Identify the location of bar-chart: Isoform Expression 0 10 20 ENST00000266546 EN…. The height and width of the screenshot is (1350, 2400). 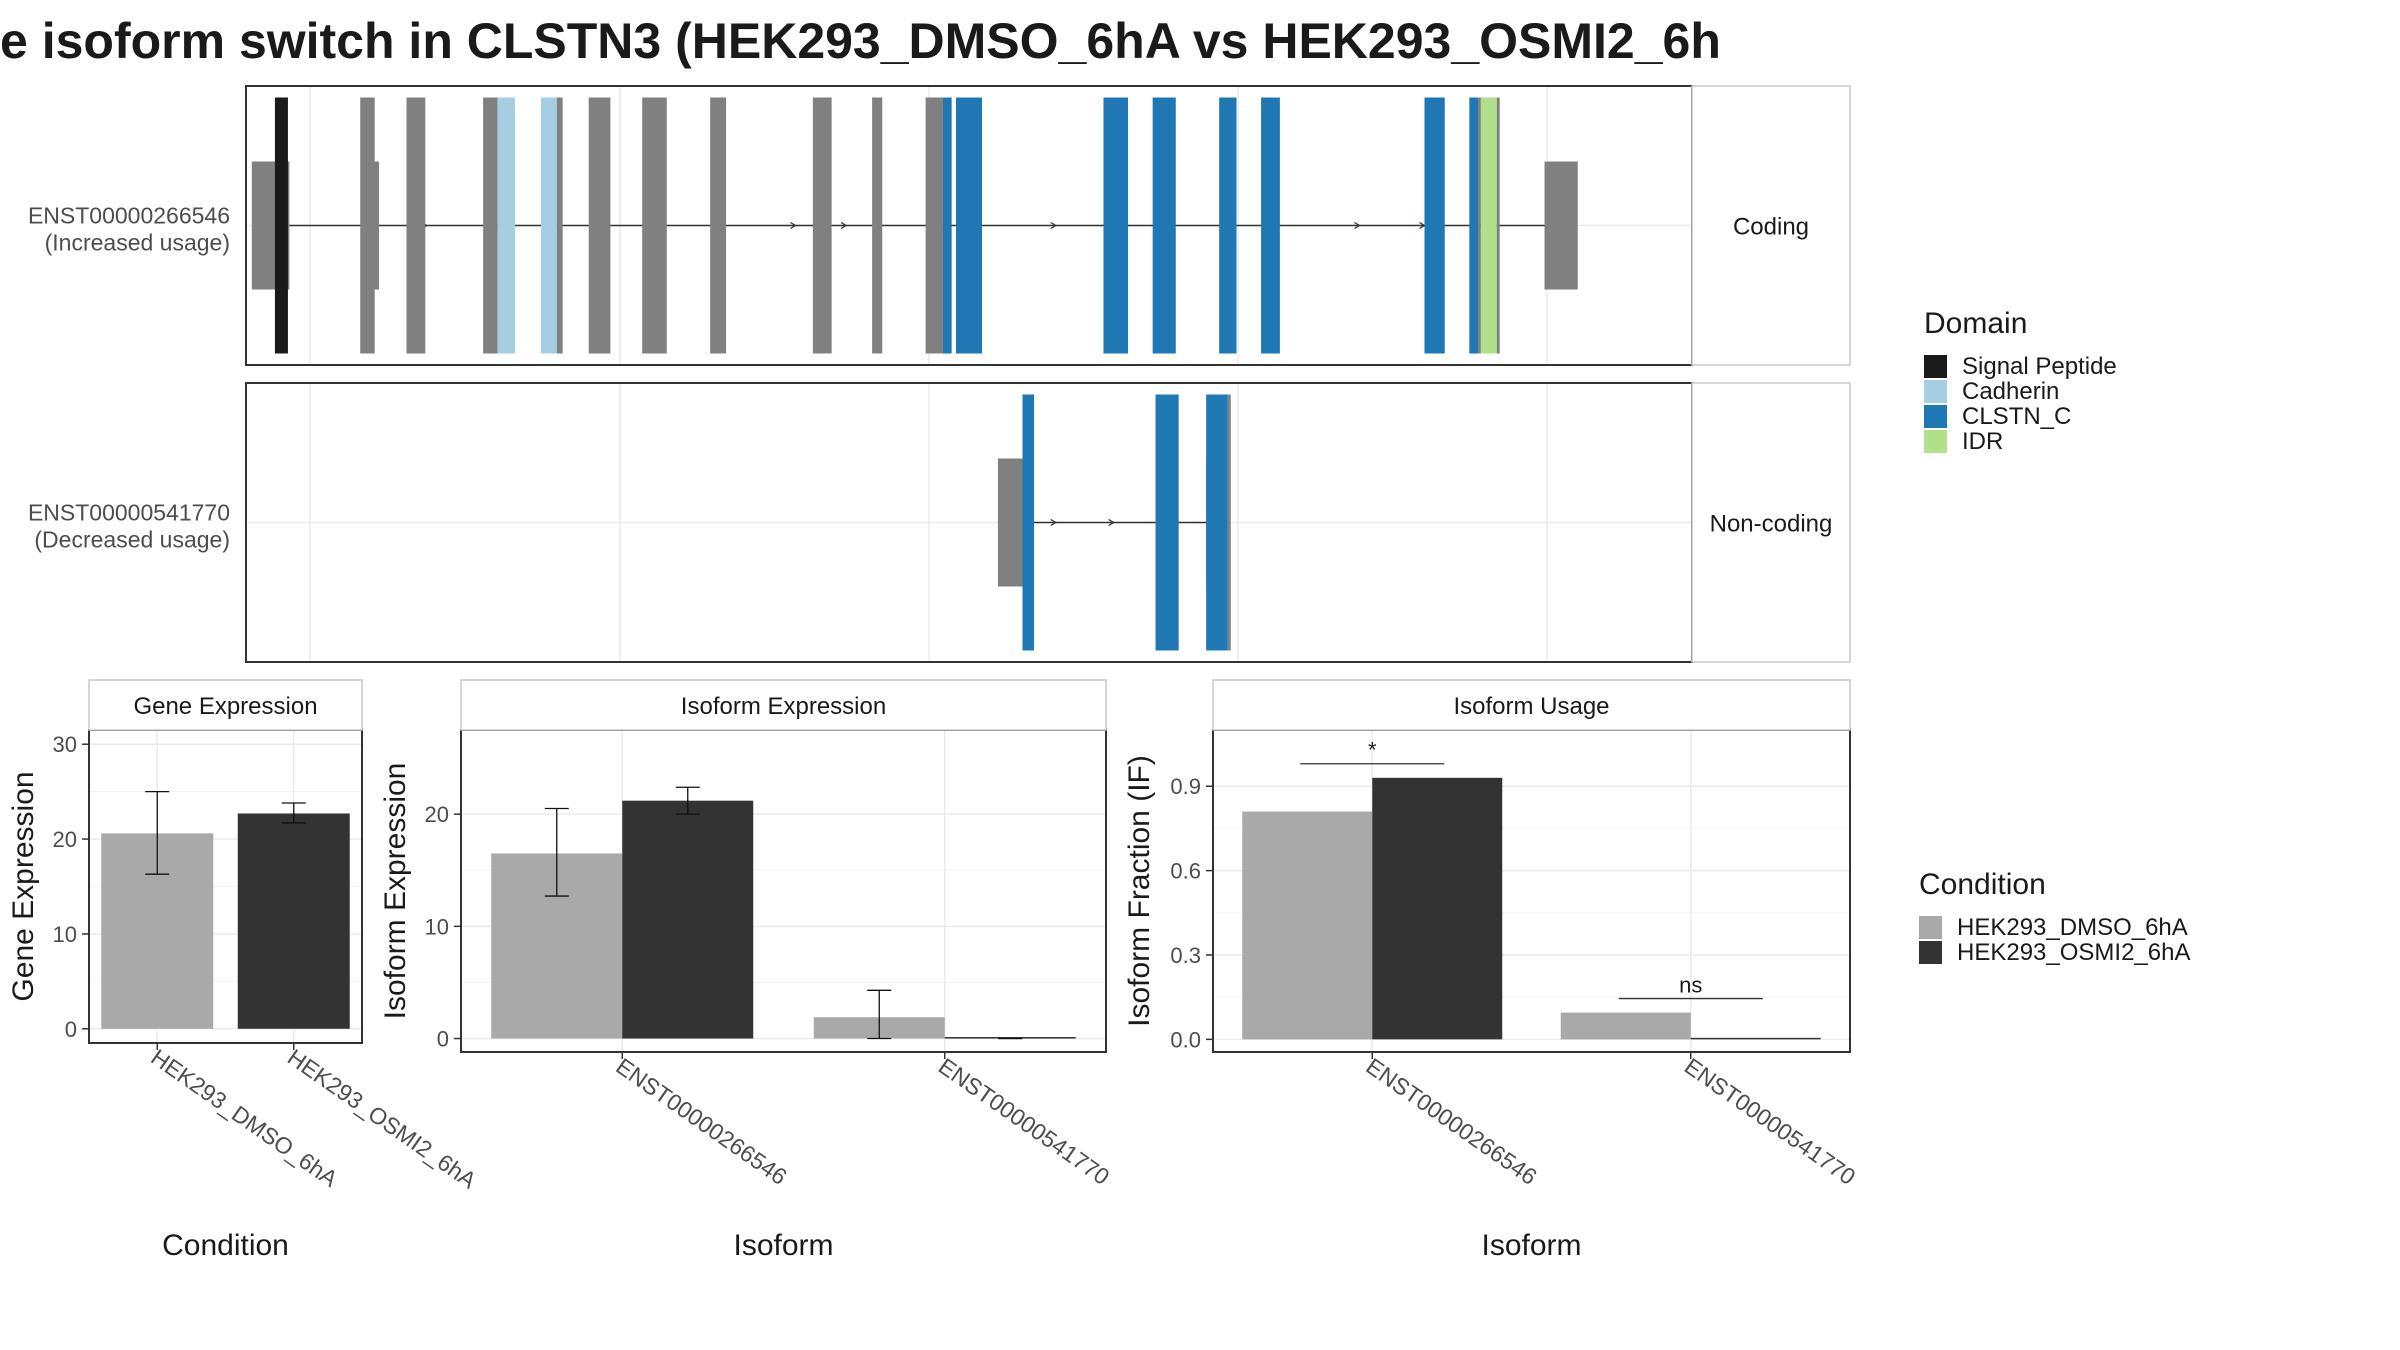
(746, 970).